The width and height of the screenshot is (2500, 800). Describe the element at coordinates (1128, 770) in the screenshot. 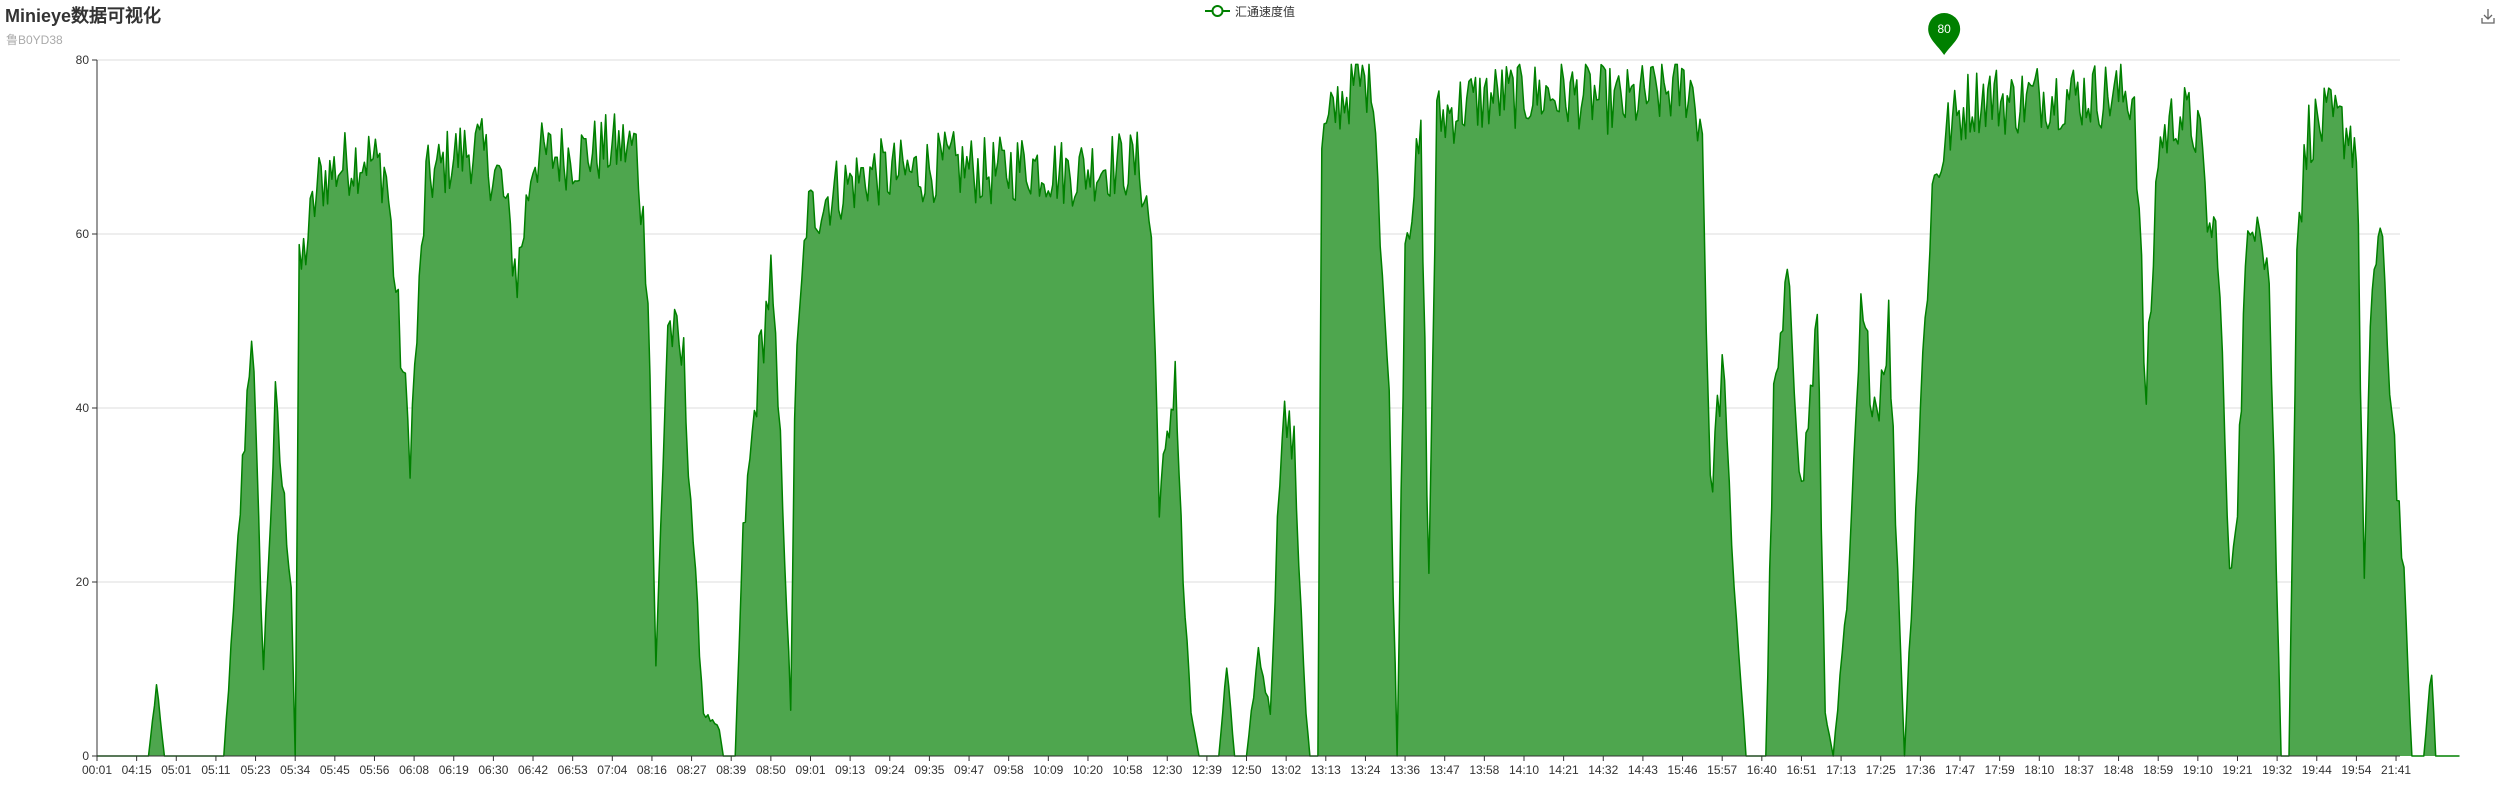

I see `x-tick-label: 10:58` at that location.